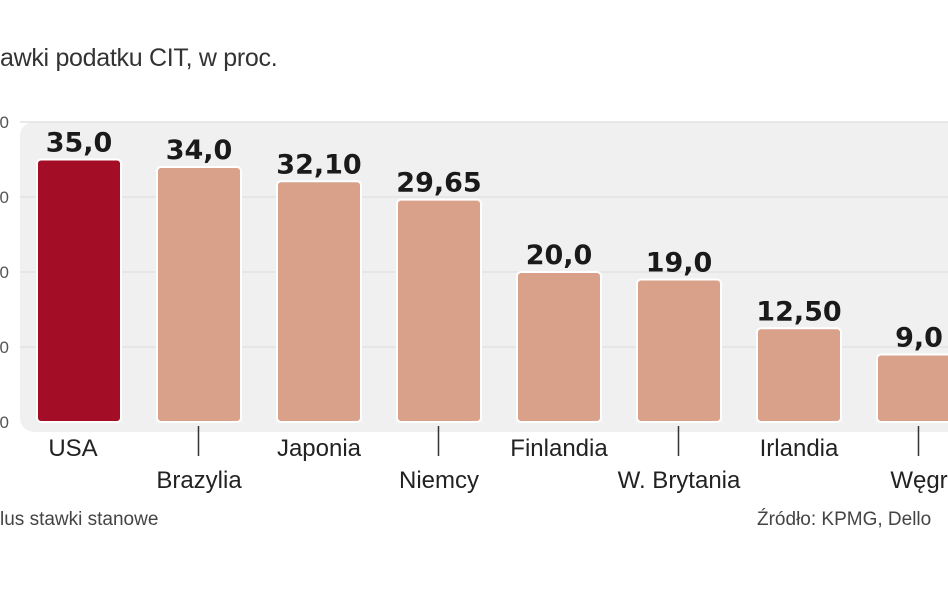  Describe the element at coordinates (799, 375) in the screenshot. I see `bar-irlandia` at that location.